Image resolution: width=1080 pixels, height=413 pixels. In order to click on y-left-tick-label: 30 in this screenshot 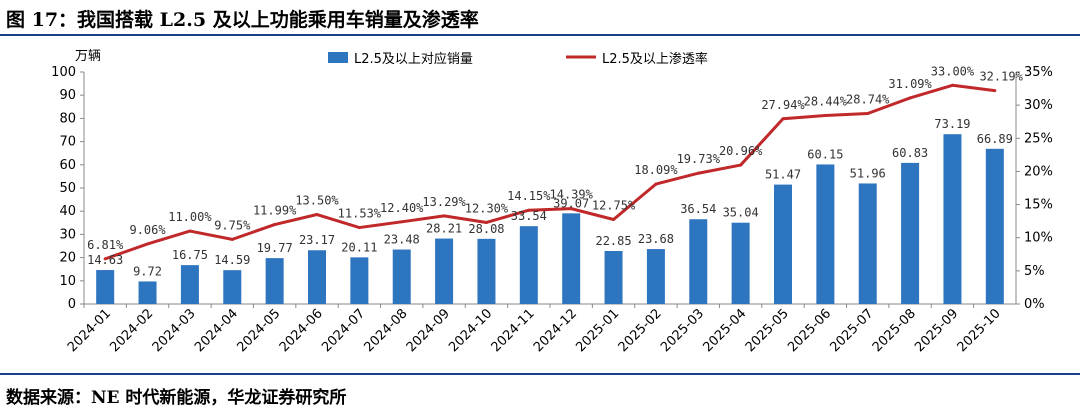, I will do `click(67, 234)`.